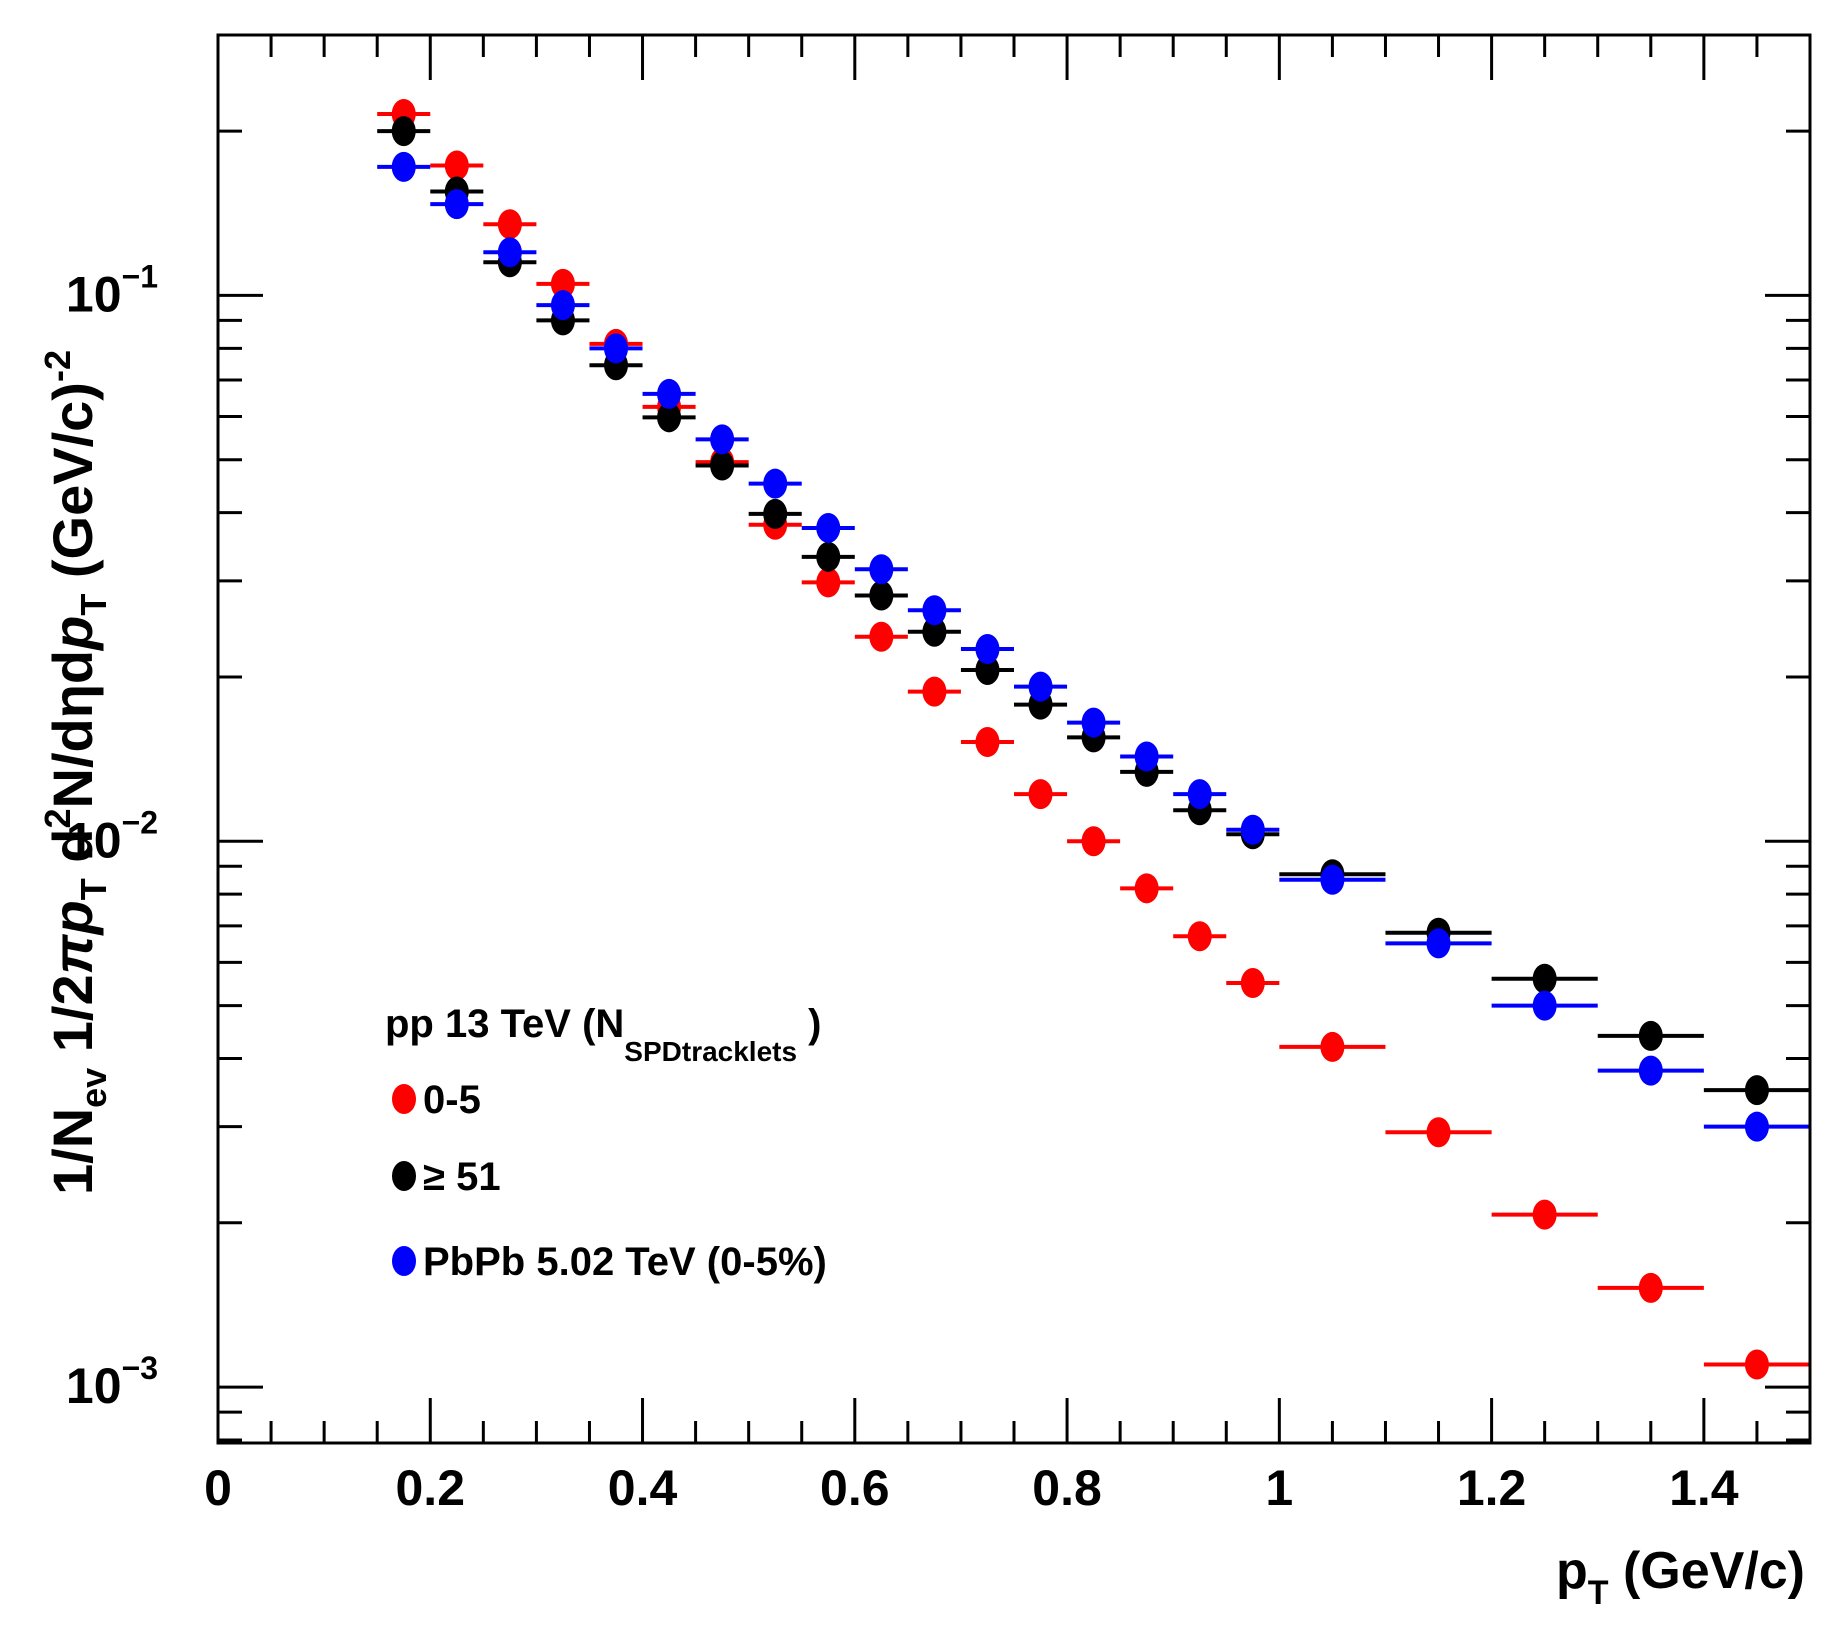  I want to click on x-tick-label: 1, so click(1279, 1488).